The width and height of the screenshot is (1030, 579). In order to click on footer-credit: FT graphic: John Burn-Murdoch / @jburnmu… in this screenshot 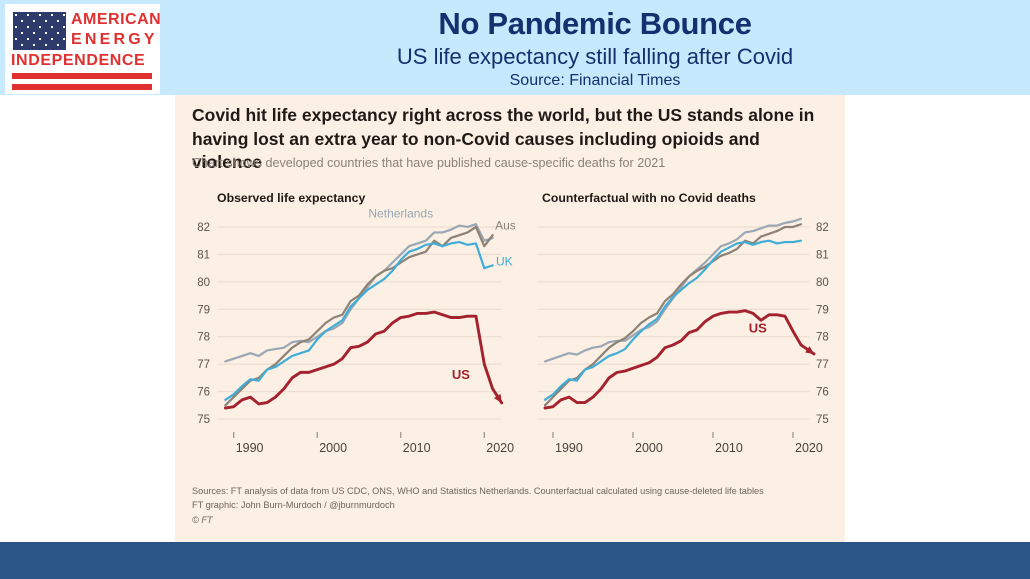, I will do `click(293, 505)`.